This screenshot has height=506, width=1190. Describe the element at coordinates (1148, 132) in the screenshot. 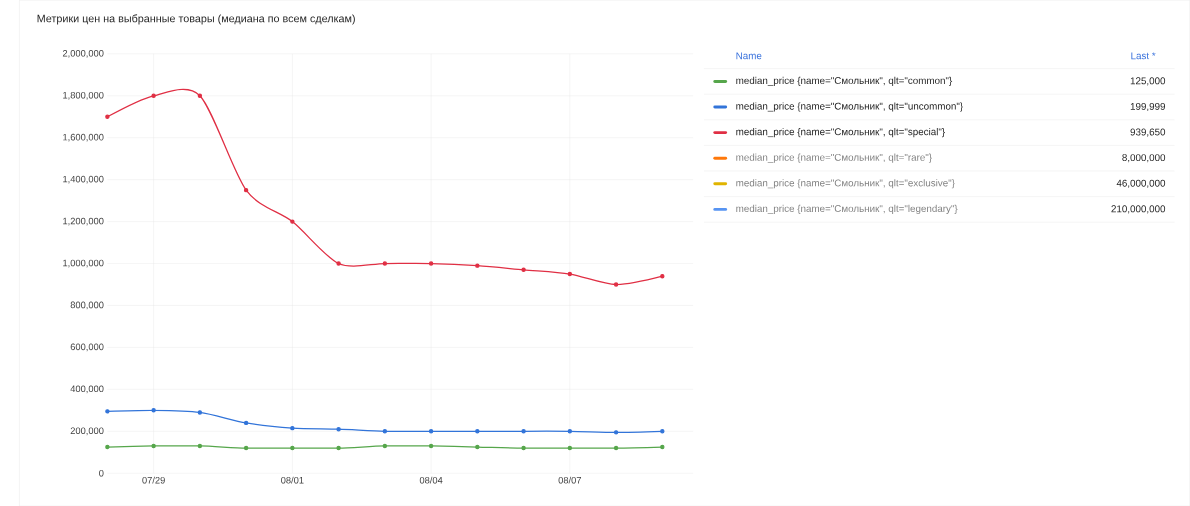

I see `text: 939,650` at that location.